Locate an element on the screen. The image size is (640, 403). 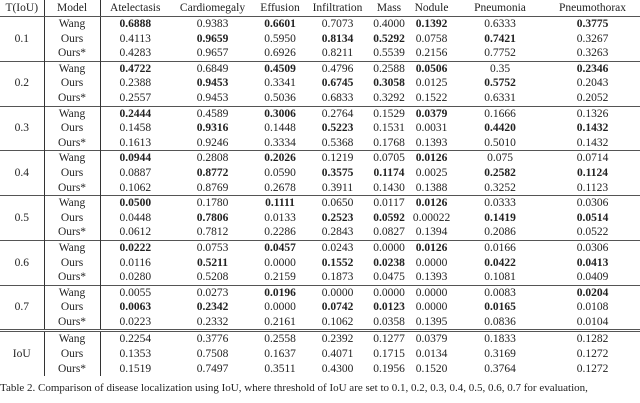
value-cell: 0.35 is located at coordinates (500, 68).